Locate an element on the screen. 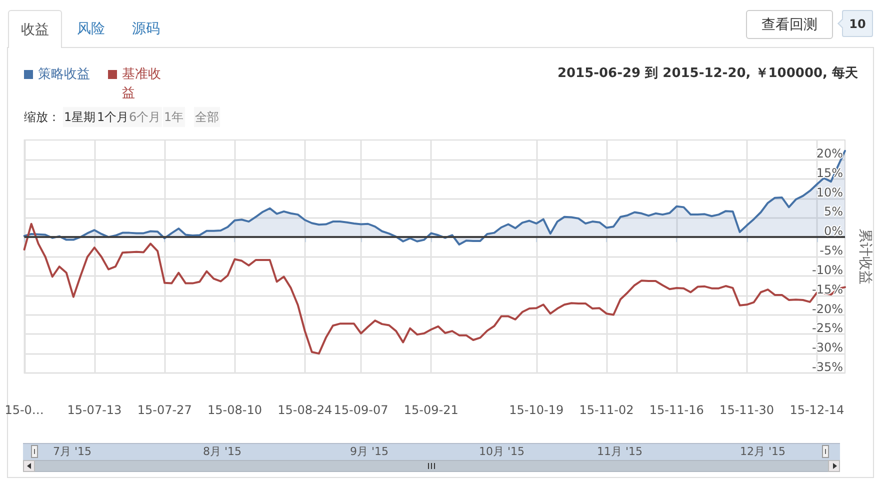  chart-subtitle: 2015-06-29 到 2015-12-20, ￥100000, 每天 is located at coordinates (707, 74).